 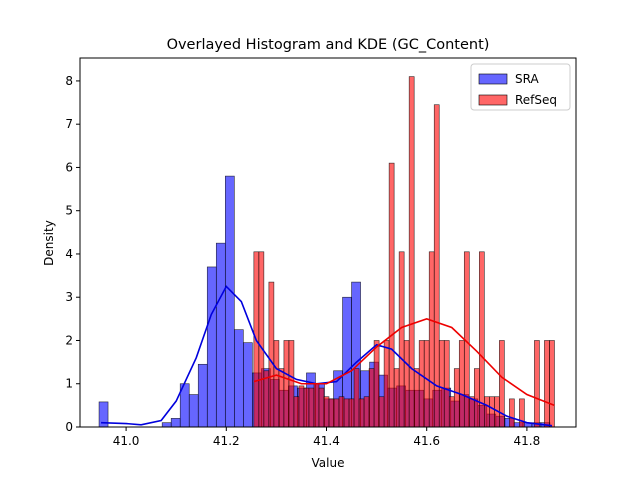 I want to click on kde-line, so click(x=404, y=362).